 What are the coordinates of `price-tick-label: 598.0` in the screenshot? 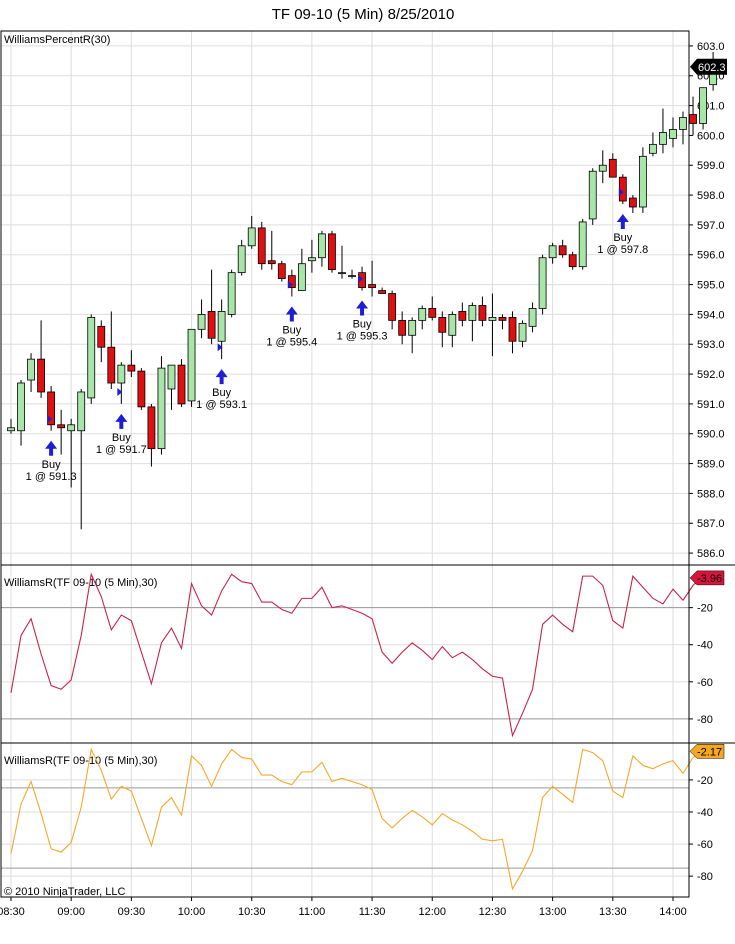 It's located at (711, 196).